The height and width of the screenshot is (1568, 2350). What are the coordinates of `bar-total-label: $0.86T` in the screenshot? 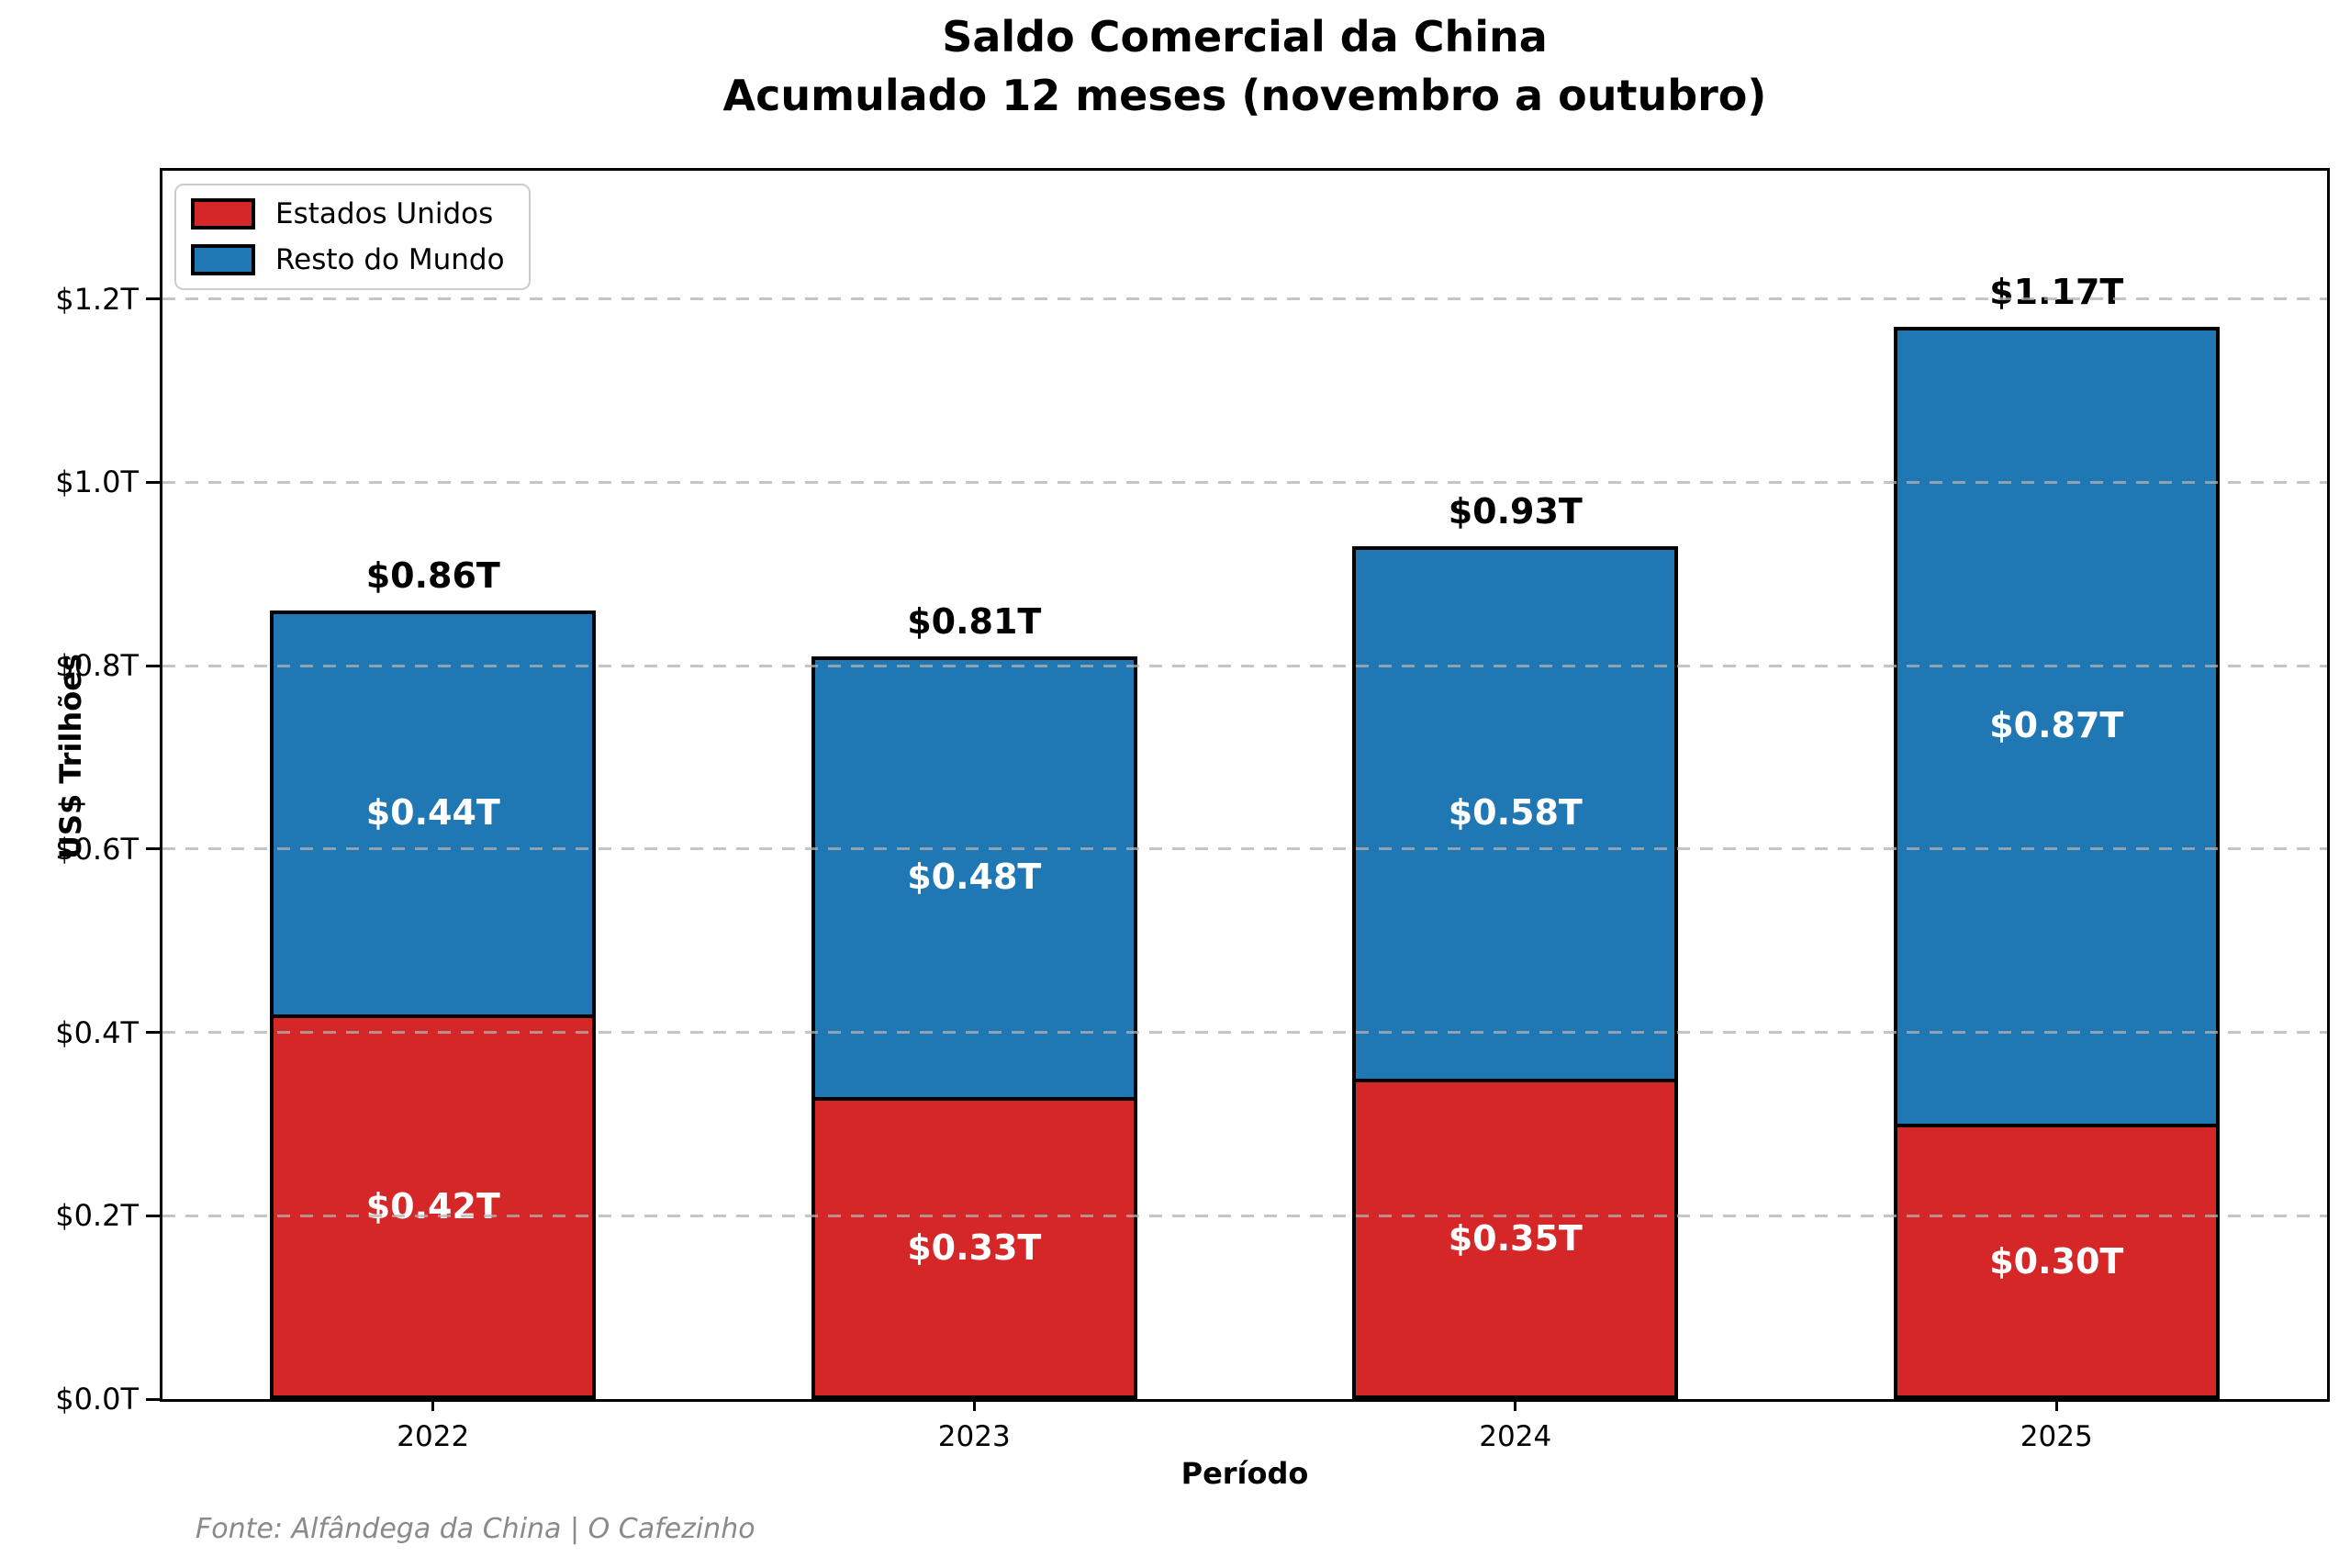 It's located at (432, 576).